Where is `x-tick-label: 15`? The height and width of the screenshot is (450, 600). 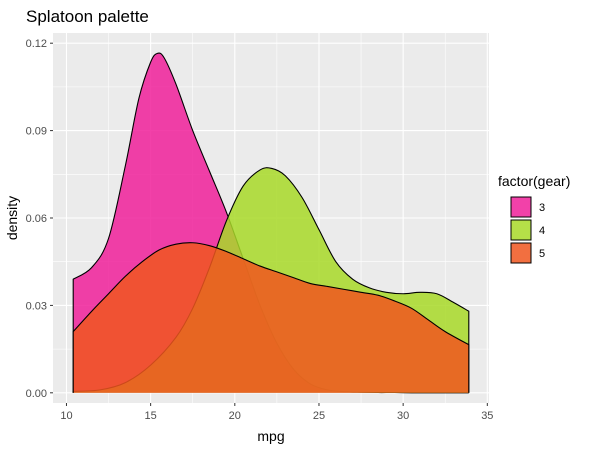
x-tick-label: 15 is located at coordinates (151, 416).